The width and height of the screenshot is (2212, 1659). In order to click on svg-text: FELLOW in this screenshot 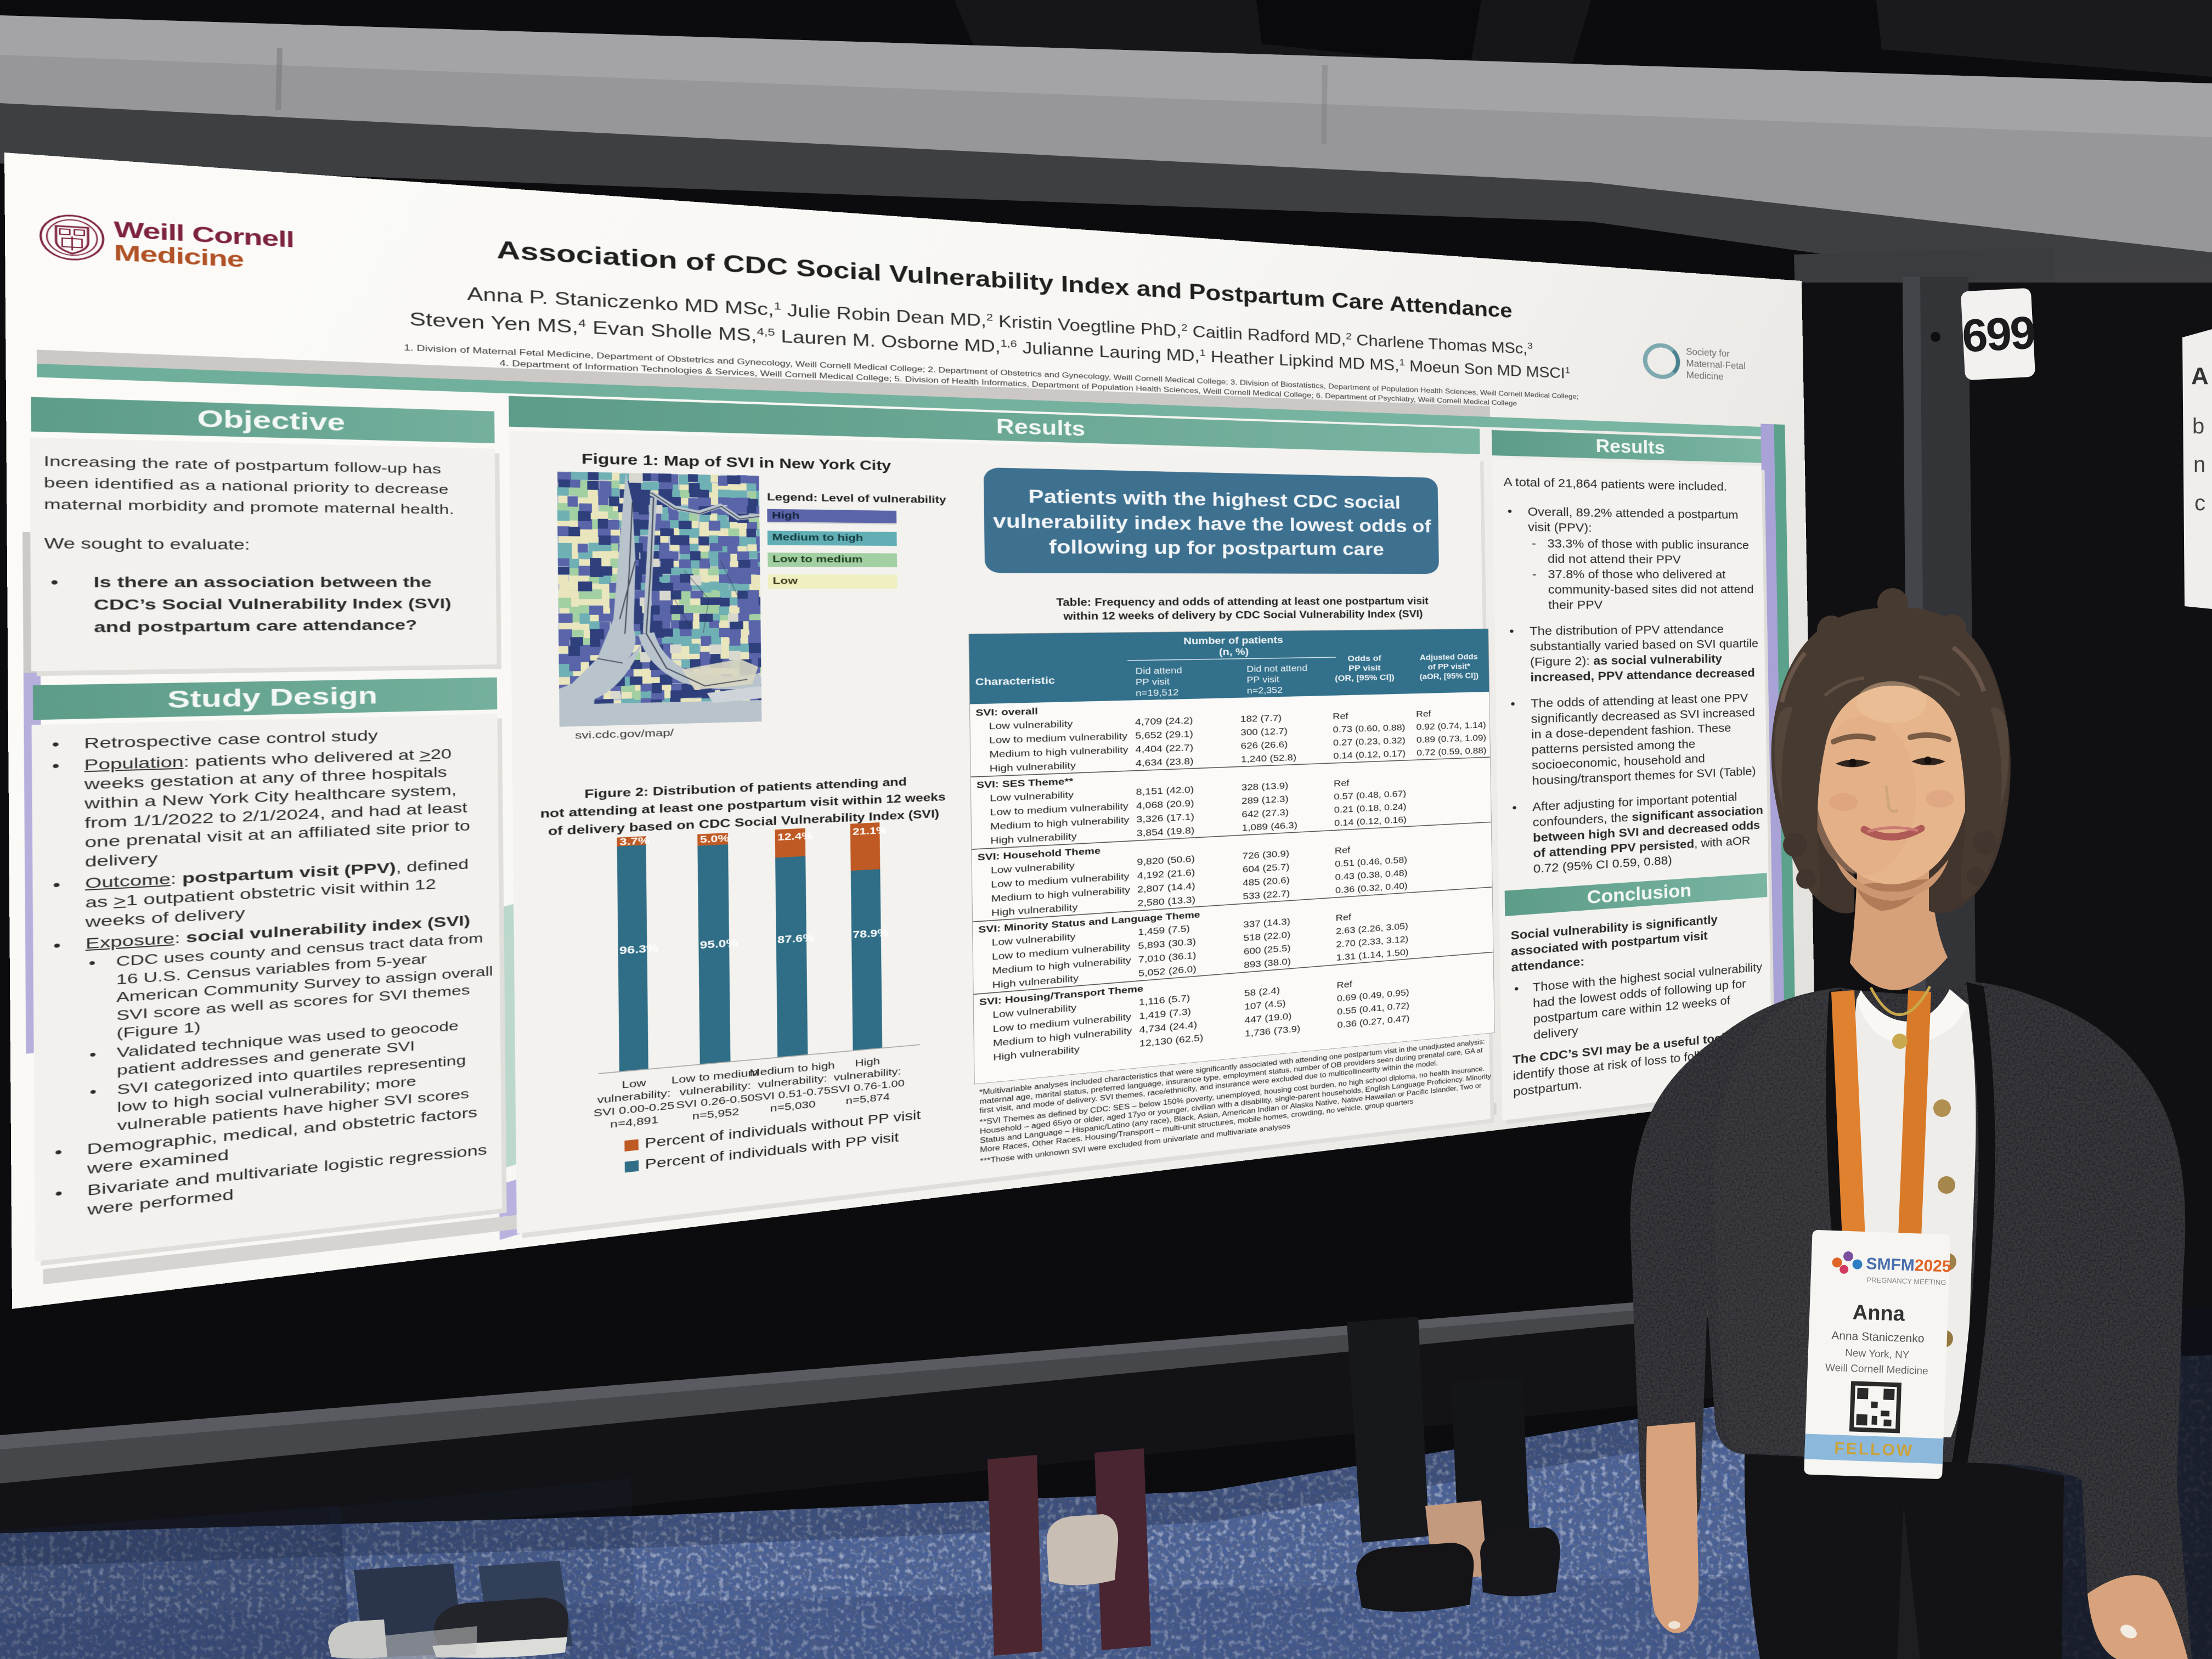, I will do `click(1874, 1449)`.